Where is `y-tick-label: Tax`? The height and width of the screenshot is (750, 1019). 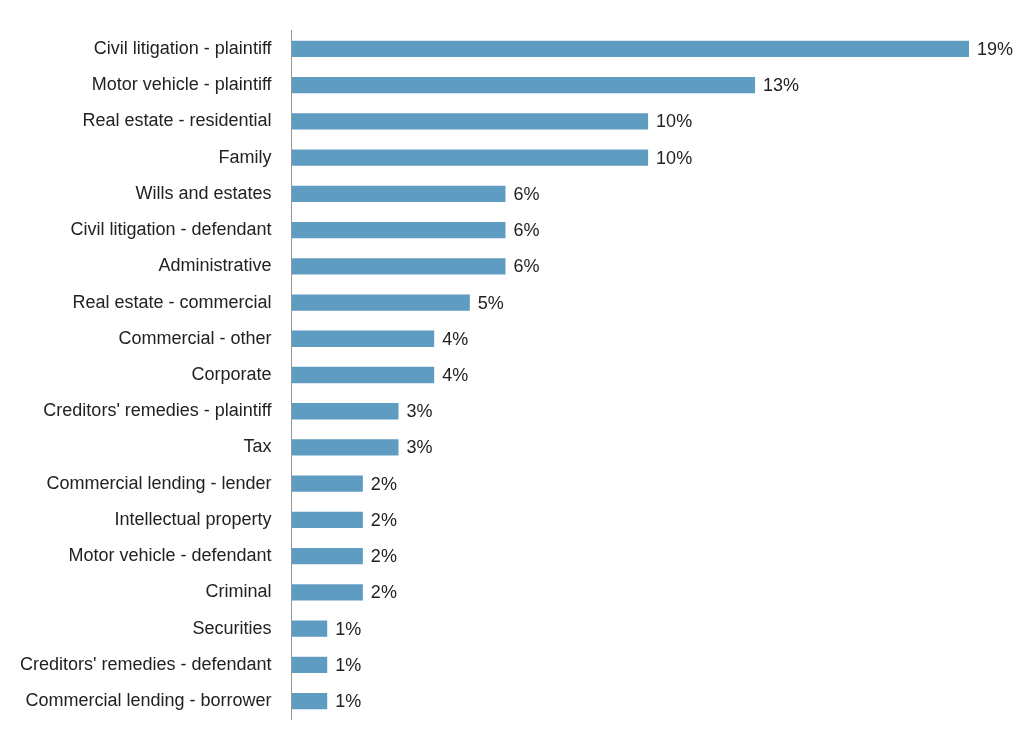 y-tick-label: Tax is located at coordinates (257, 446).